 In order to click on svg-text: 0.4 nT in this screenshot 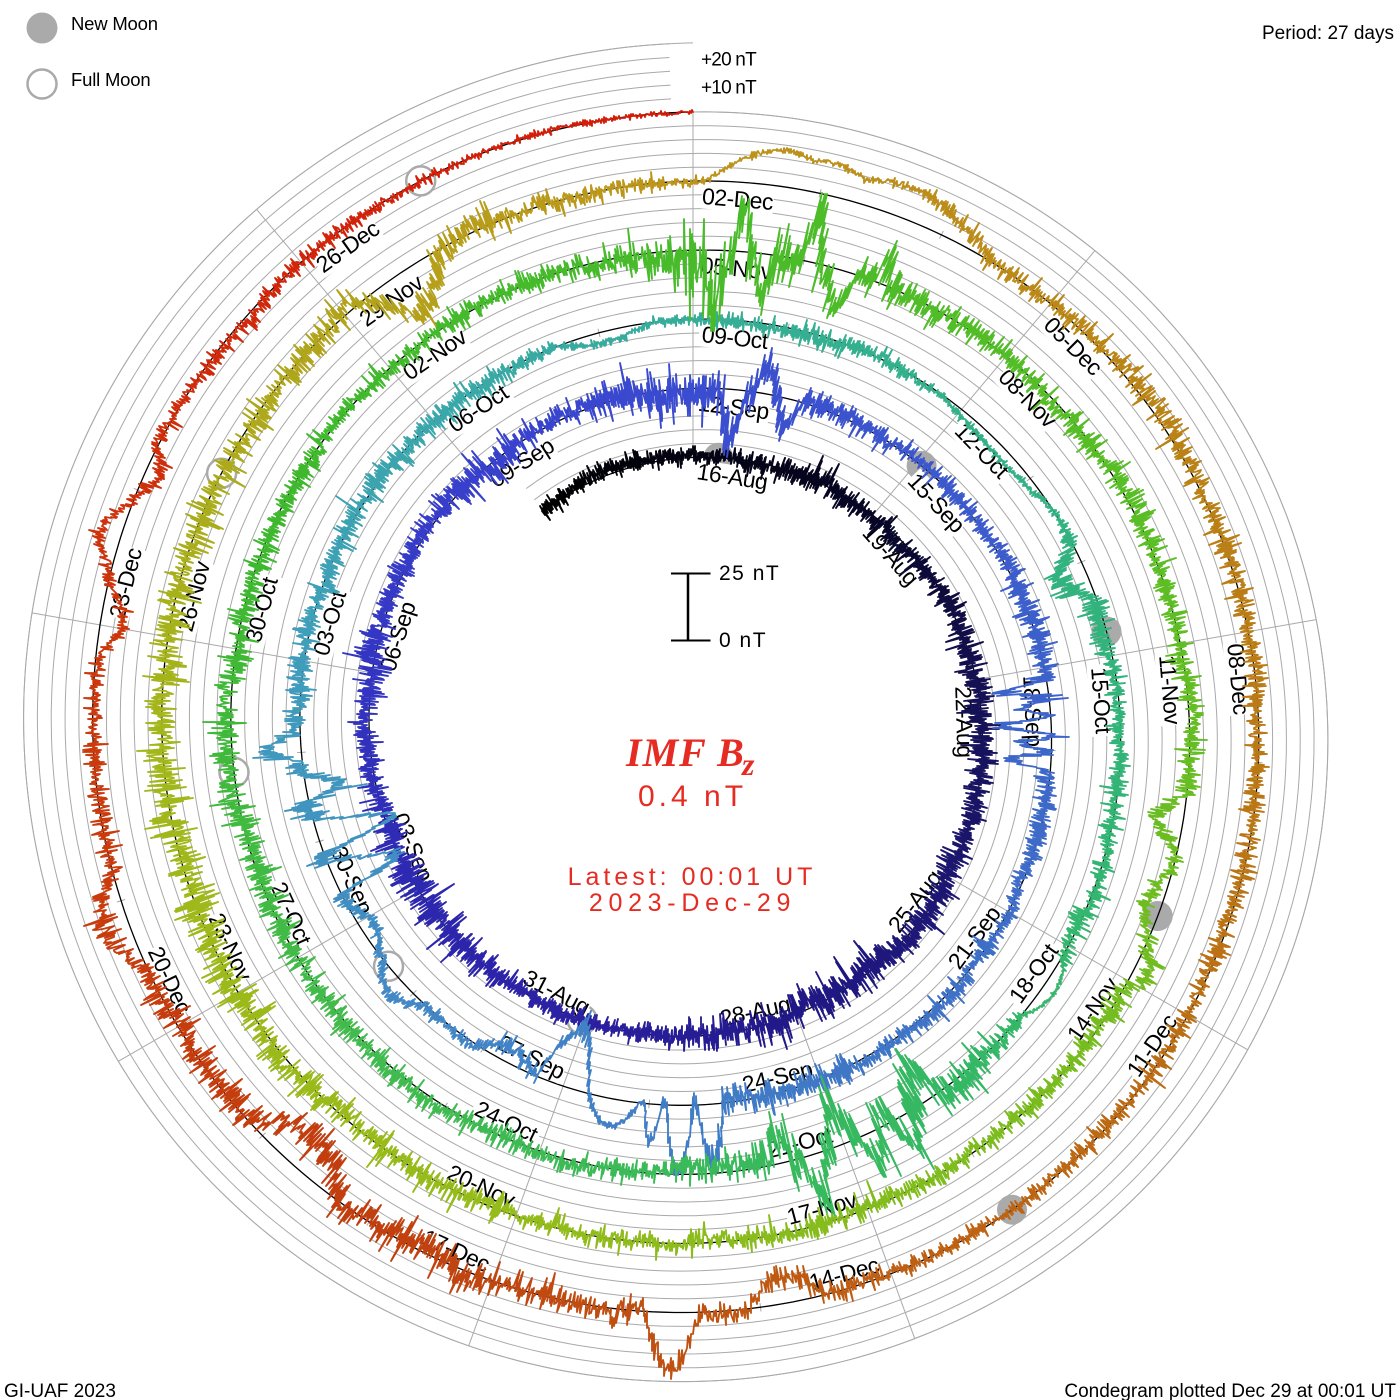, I will do `click(692, 796)`.